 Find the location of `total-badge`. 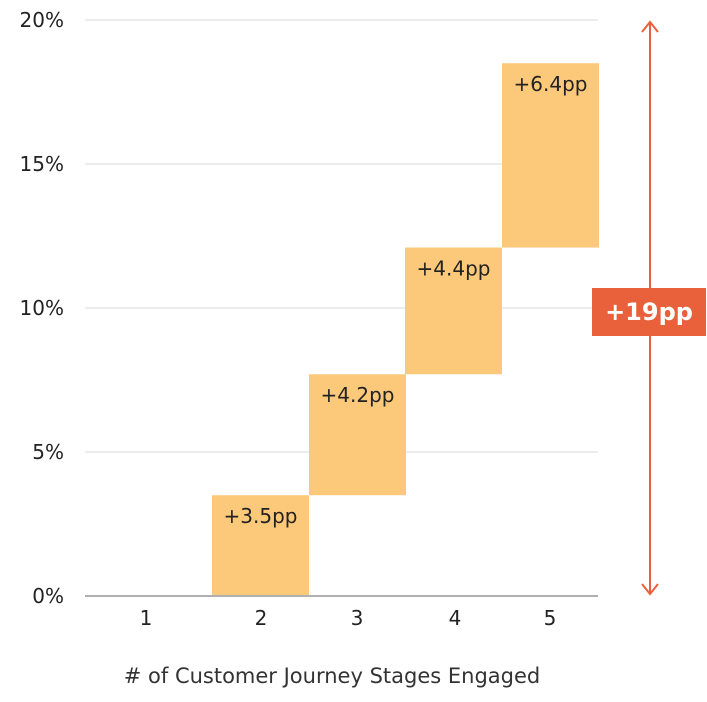

total-badge is located at coordinates (649, 312).